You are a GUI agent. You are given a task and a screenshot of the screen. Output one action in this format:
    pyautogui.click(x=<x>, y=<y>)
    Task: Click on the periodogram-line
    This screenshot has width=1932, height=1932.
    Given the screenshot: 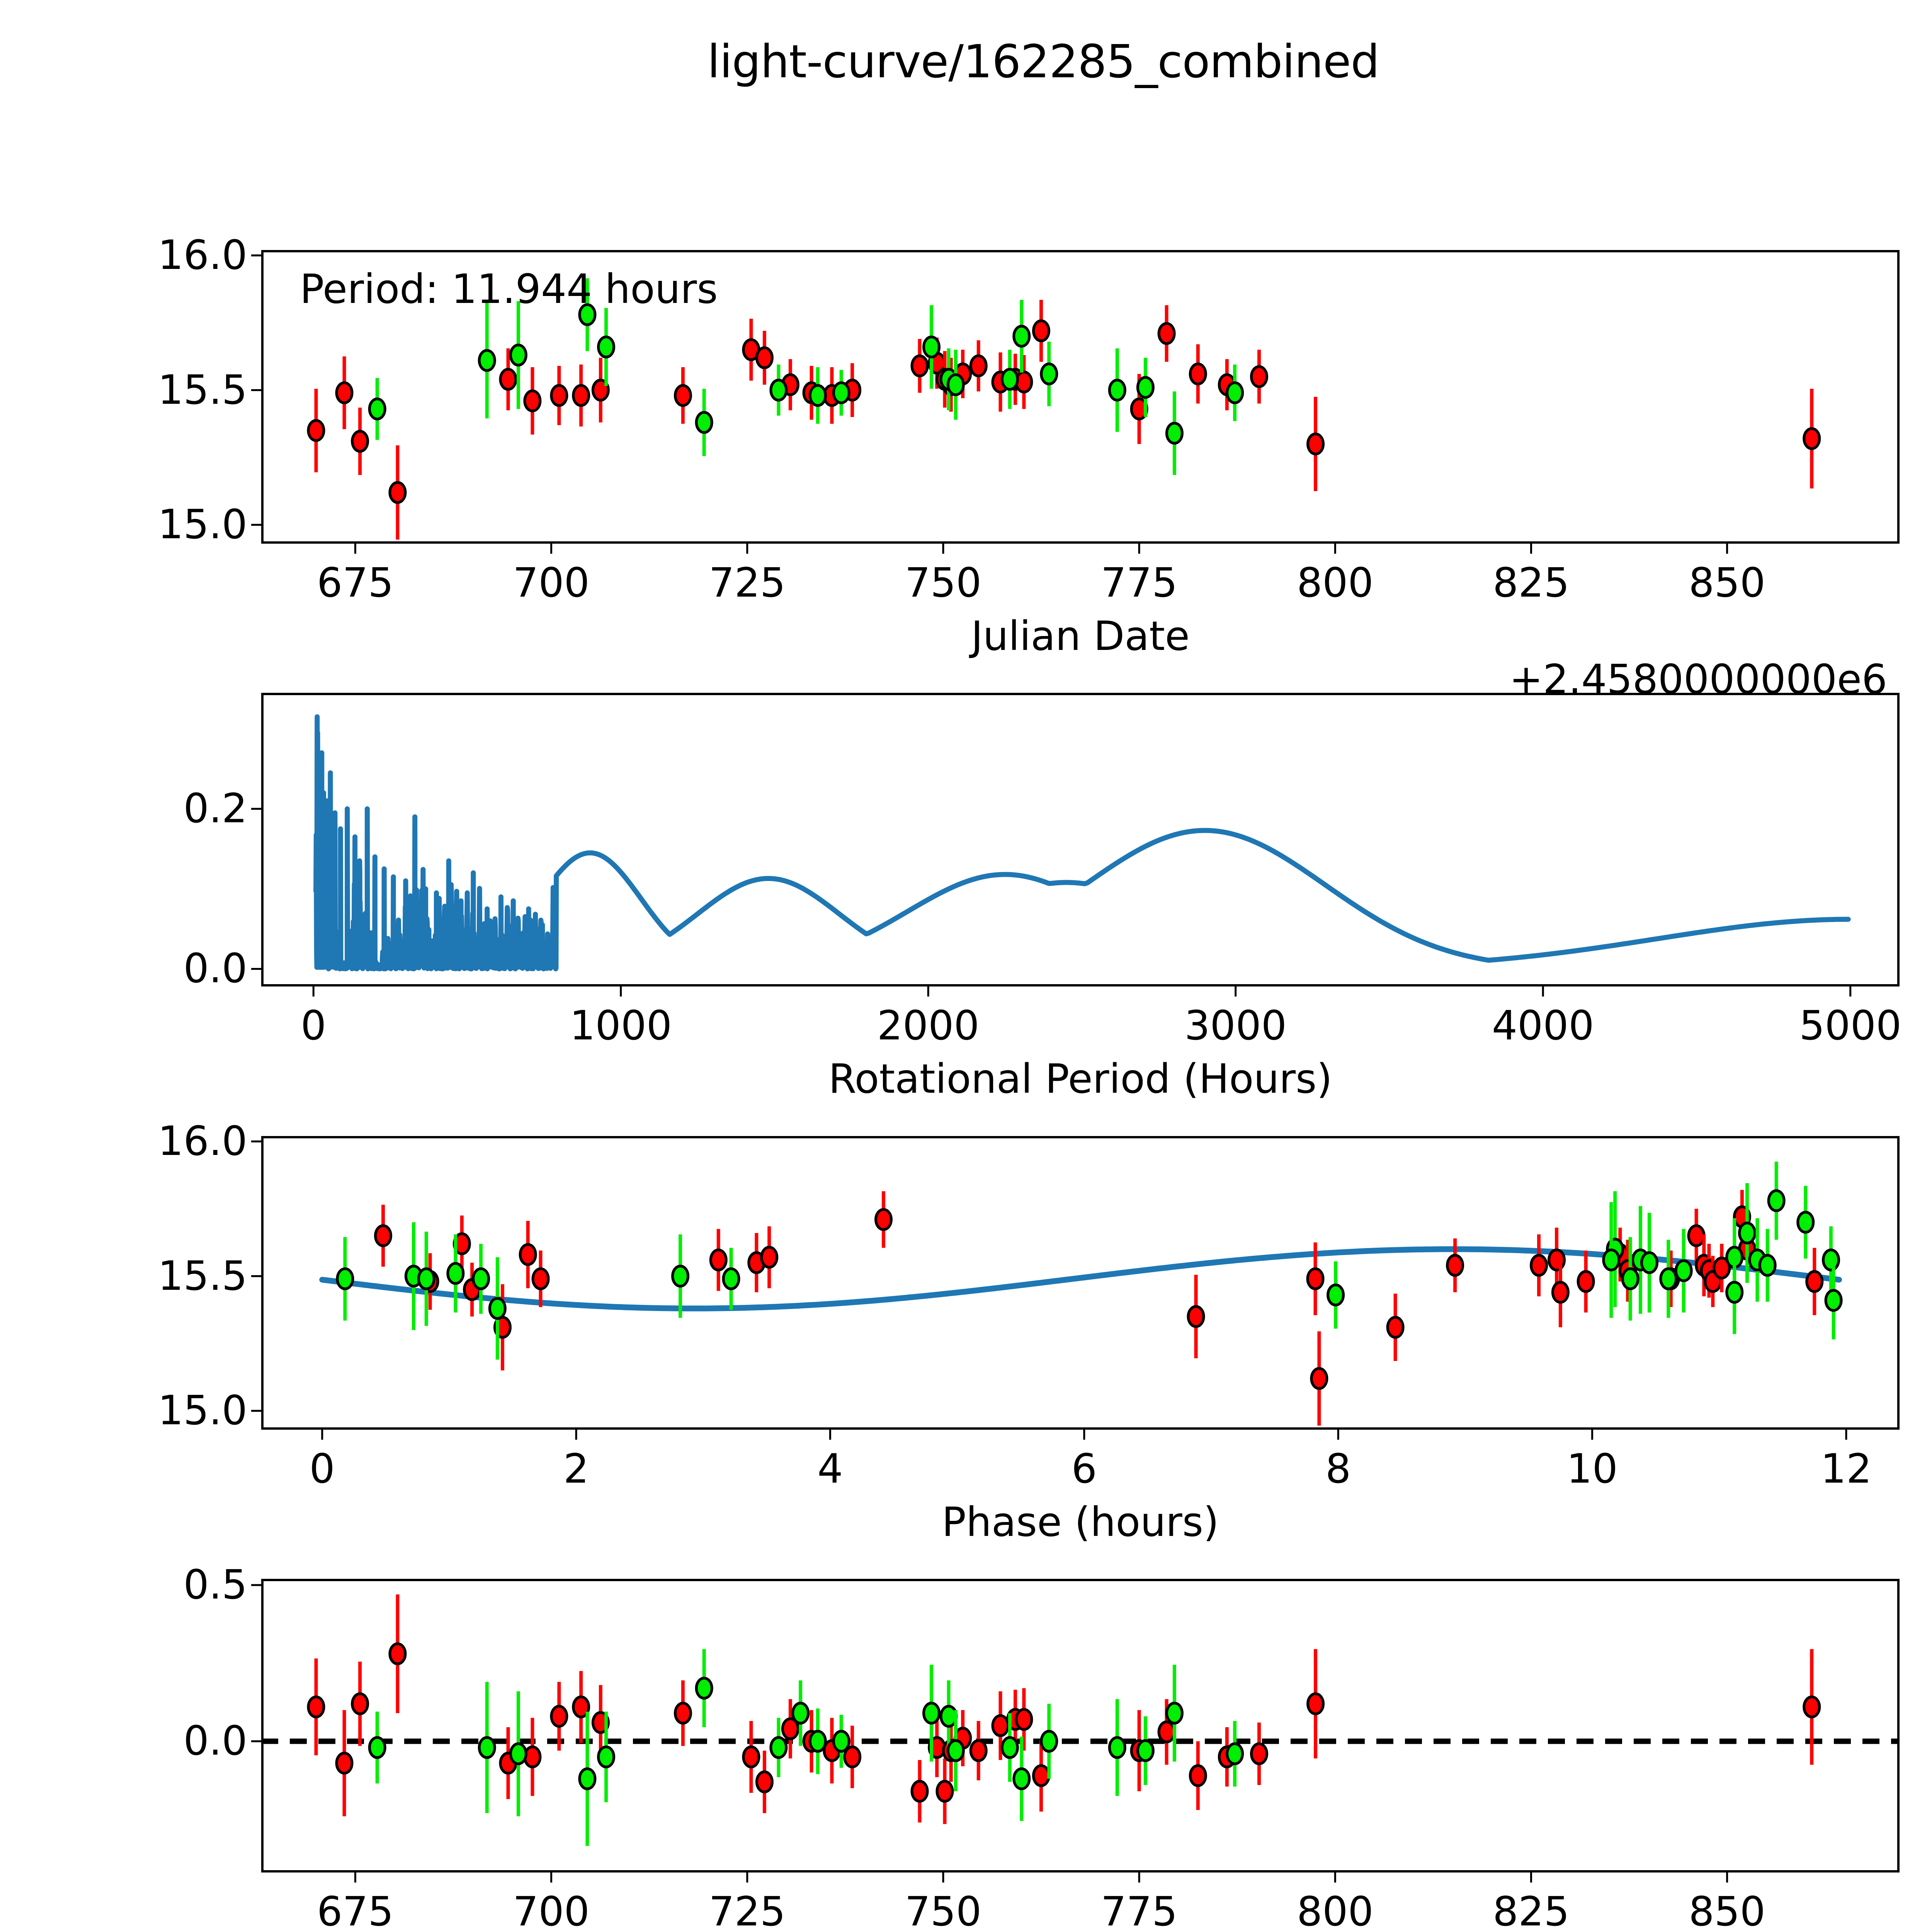 What is the action you would take?
    pyautogui.click(x=1082, y=843)
    